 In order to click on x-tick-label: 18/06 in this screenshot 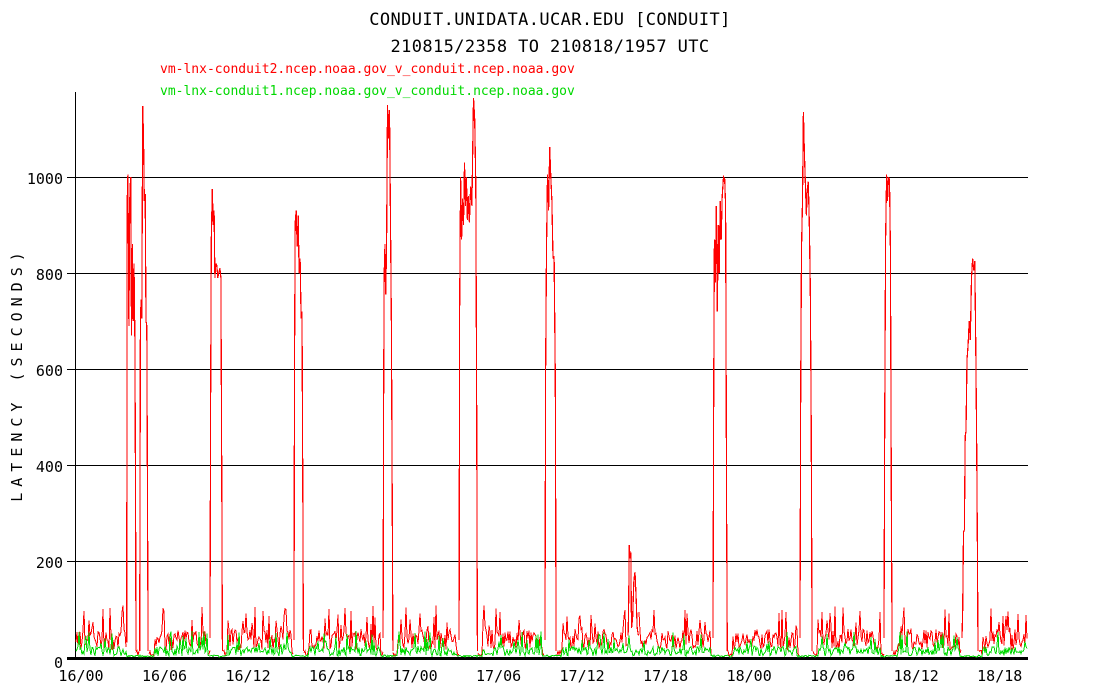, I will do `click(833, 676)`.